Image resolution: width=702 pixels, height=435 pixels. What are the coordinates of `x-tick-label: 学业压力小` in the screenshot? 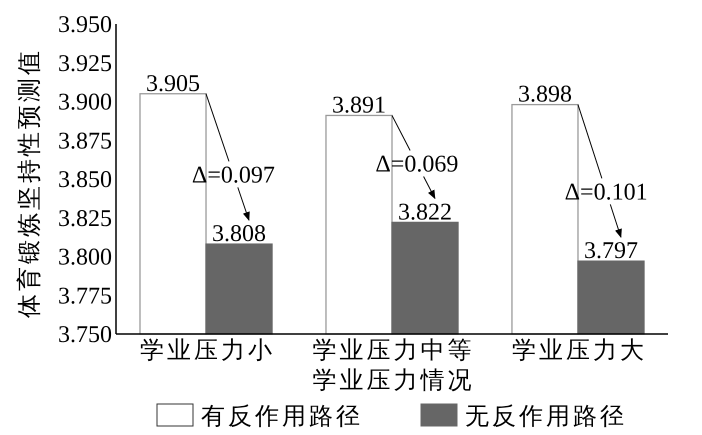 It's located at (208, 351).